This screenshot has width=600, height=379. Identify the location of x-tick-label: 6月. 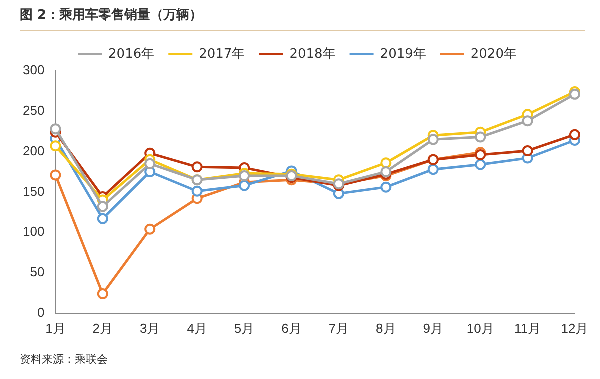
(292, 328).